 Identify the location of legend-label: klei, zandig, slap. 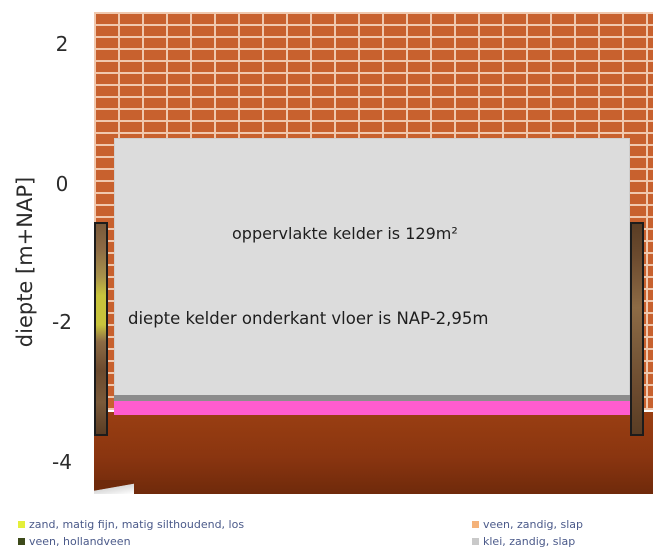
(529, 541).